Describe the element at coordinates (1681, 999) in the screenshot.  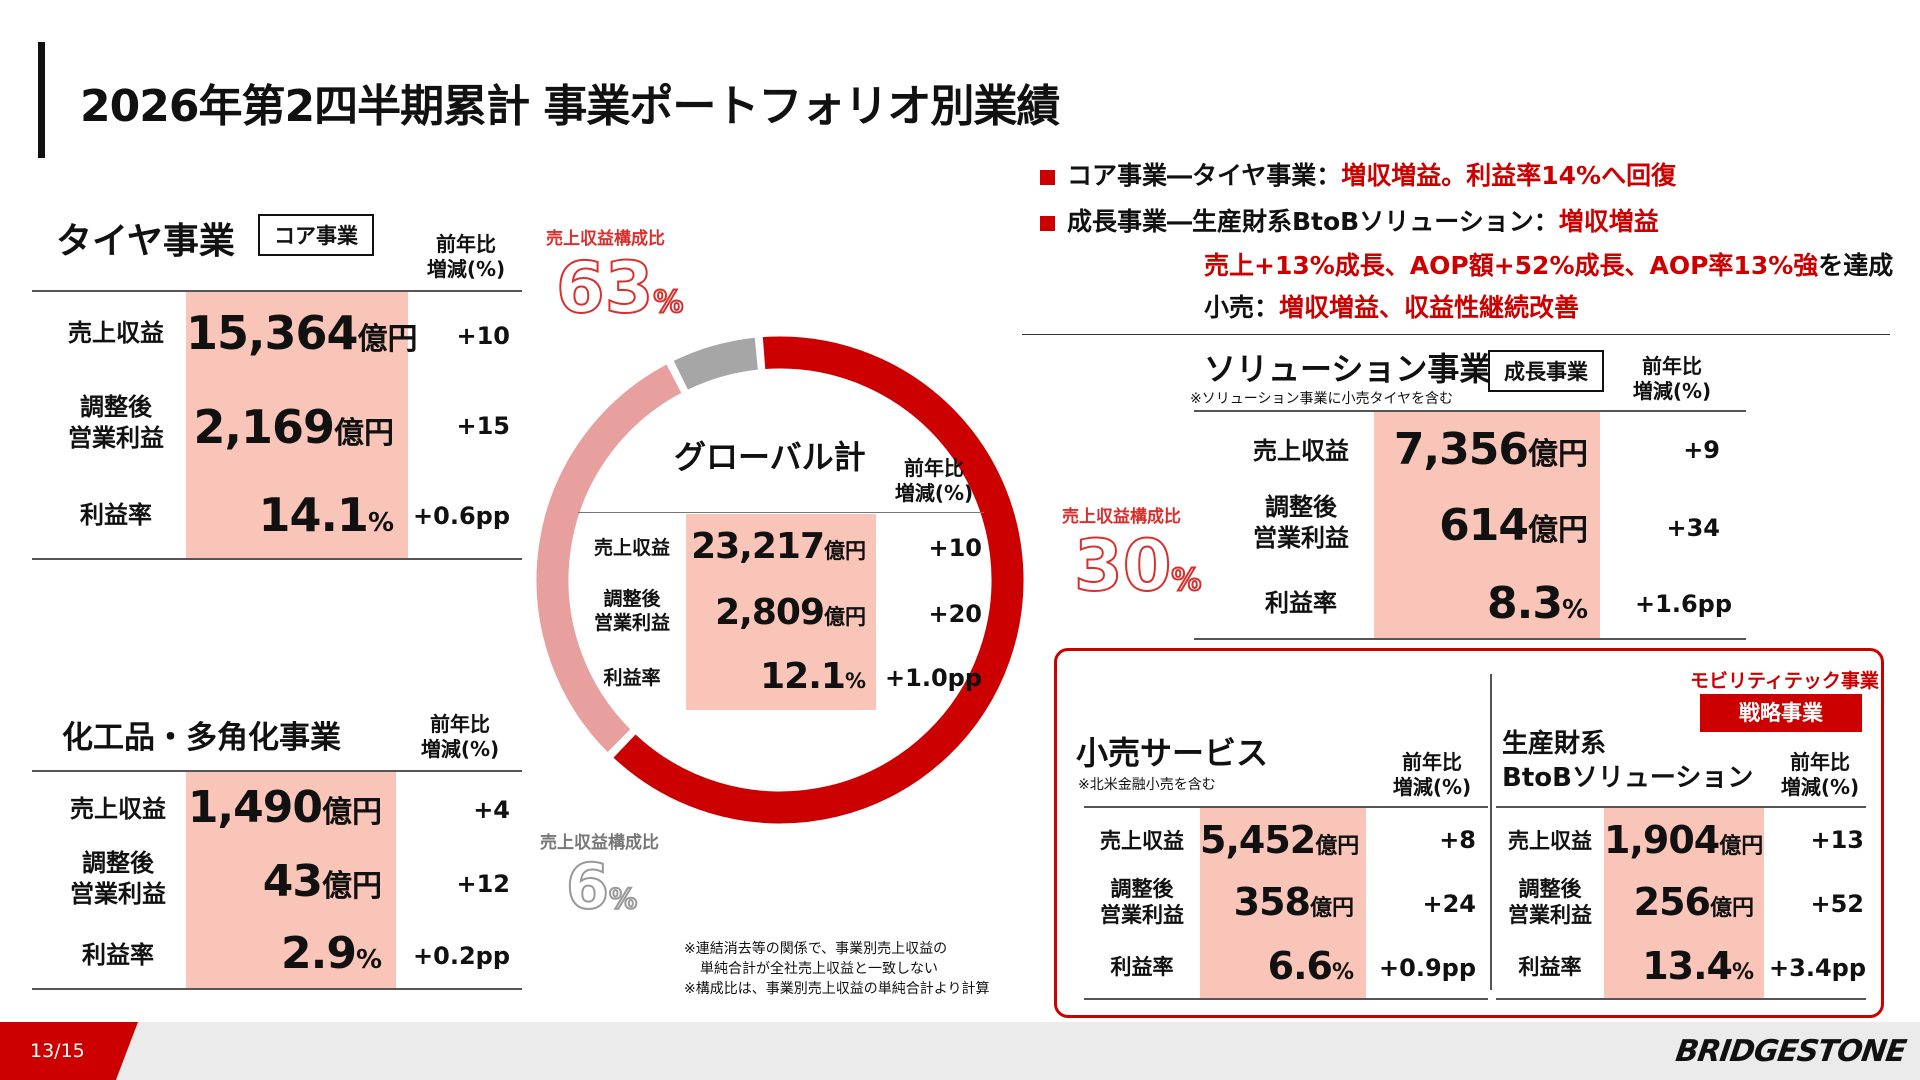
I see `btob-bottom-rule` at that location.